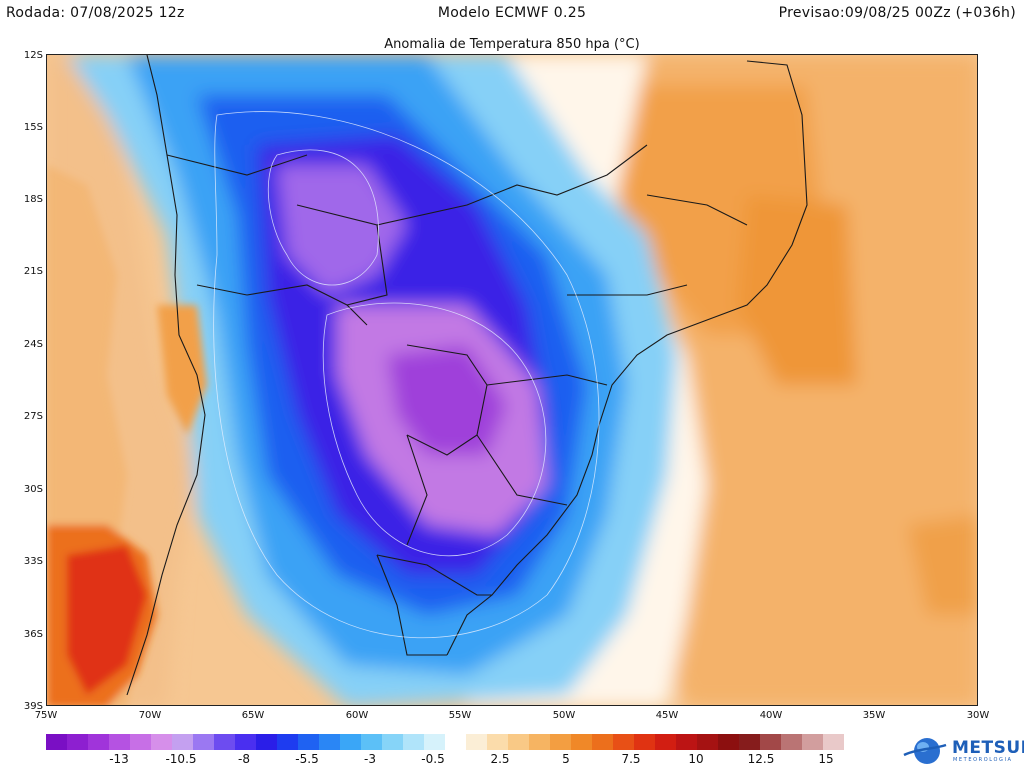 The width and height of the screenshot is (1024, 770). I want to click on lat-label: 27S, so click(33, 416).